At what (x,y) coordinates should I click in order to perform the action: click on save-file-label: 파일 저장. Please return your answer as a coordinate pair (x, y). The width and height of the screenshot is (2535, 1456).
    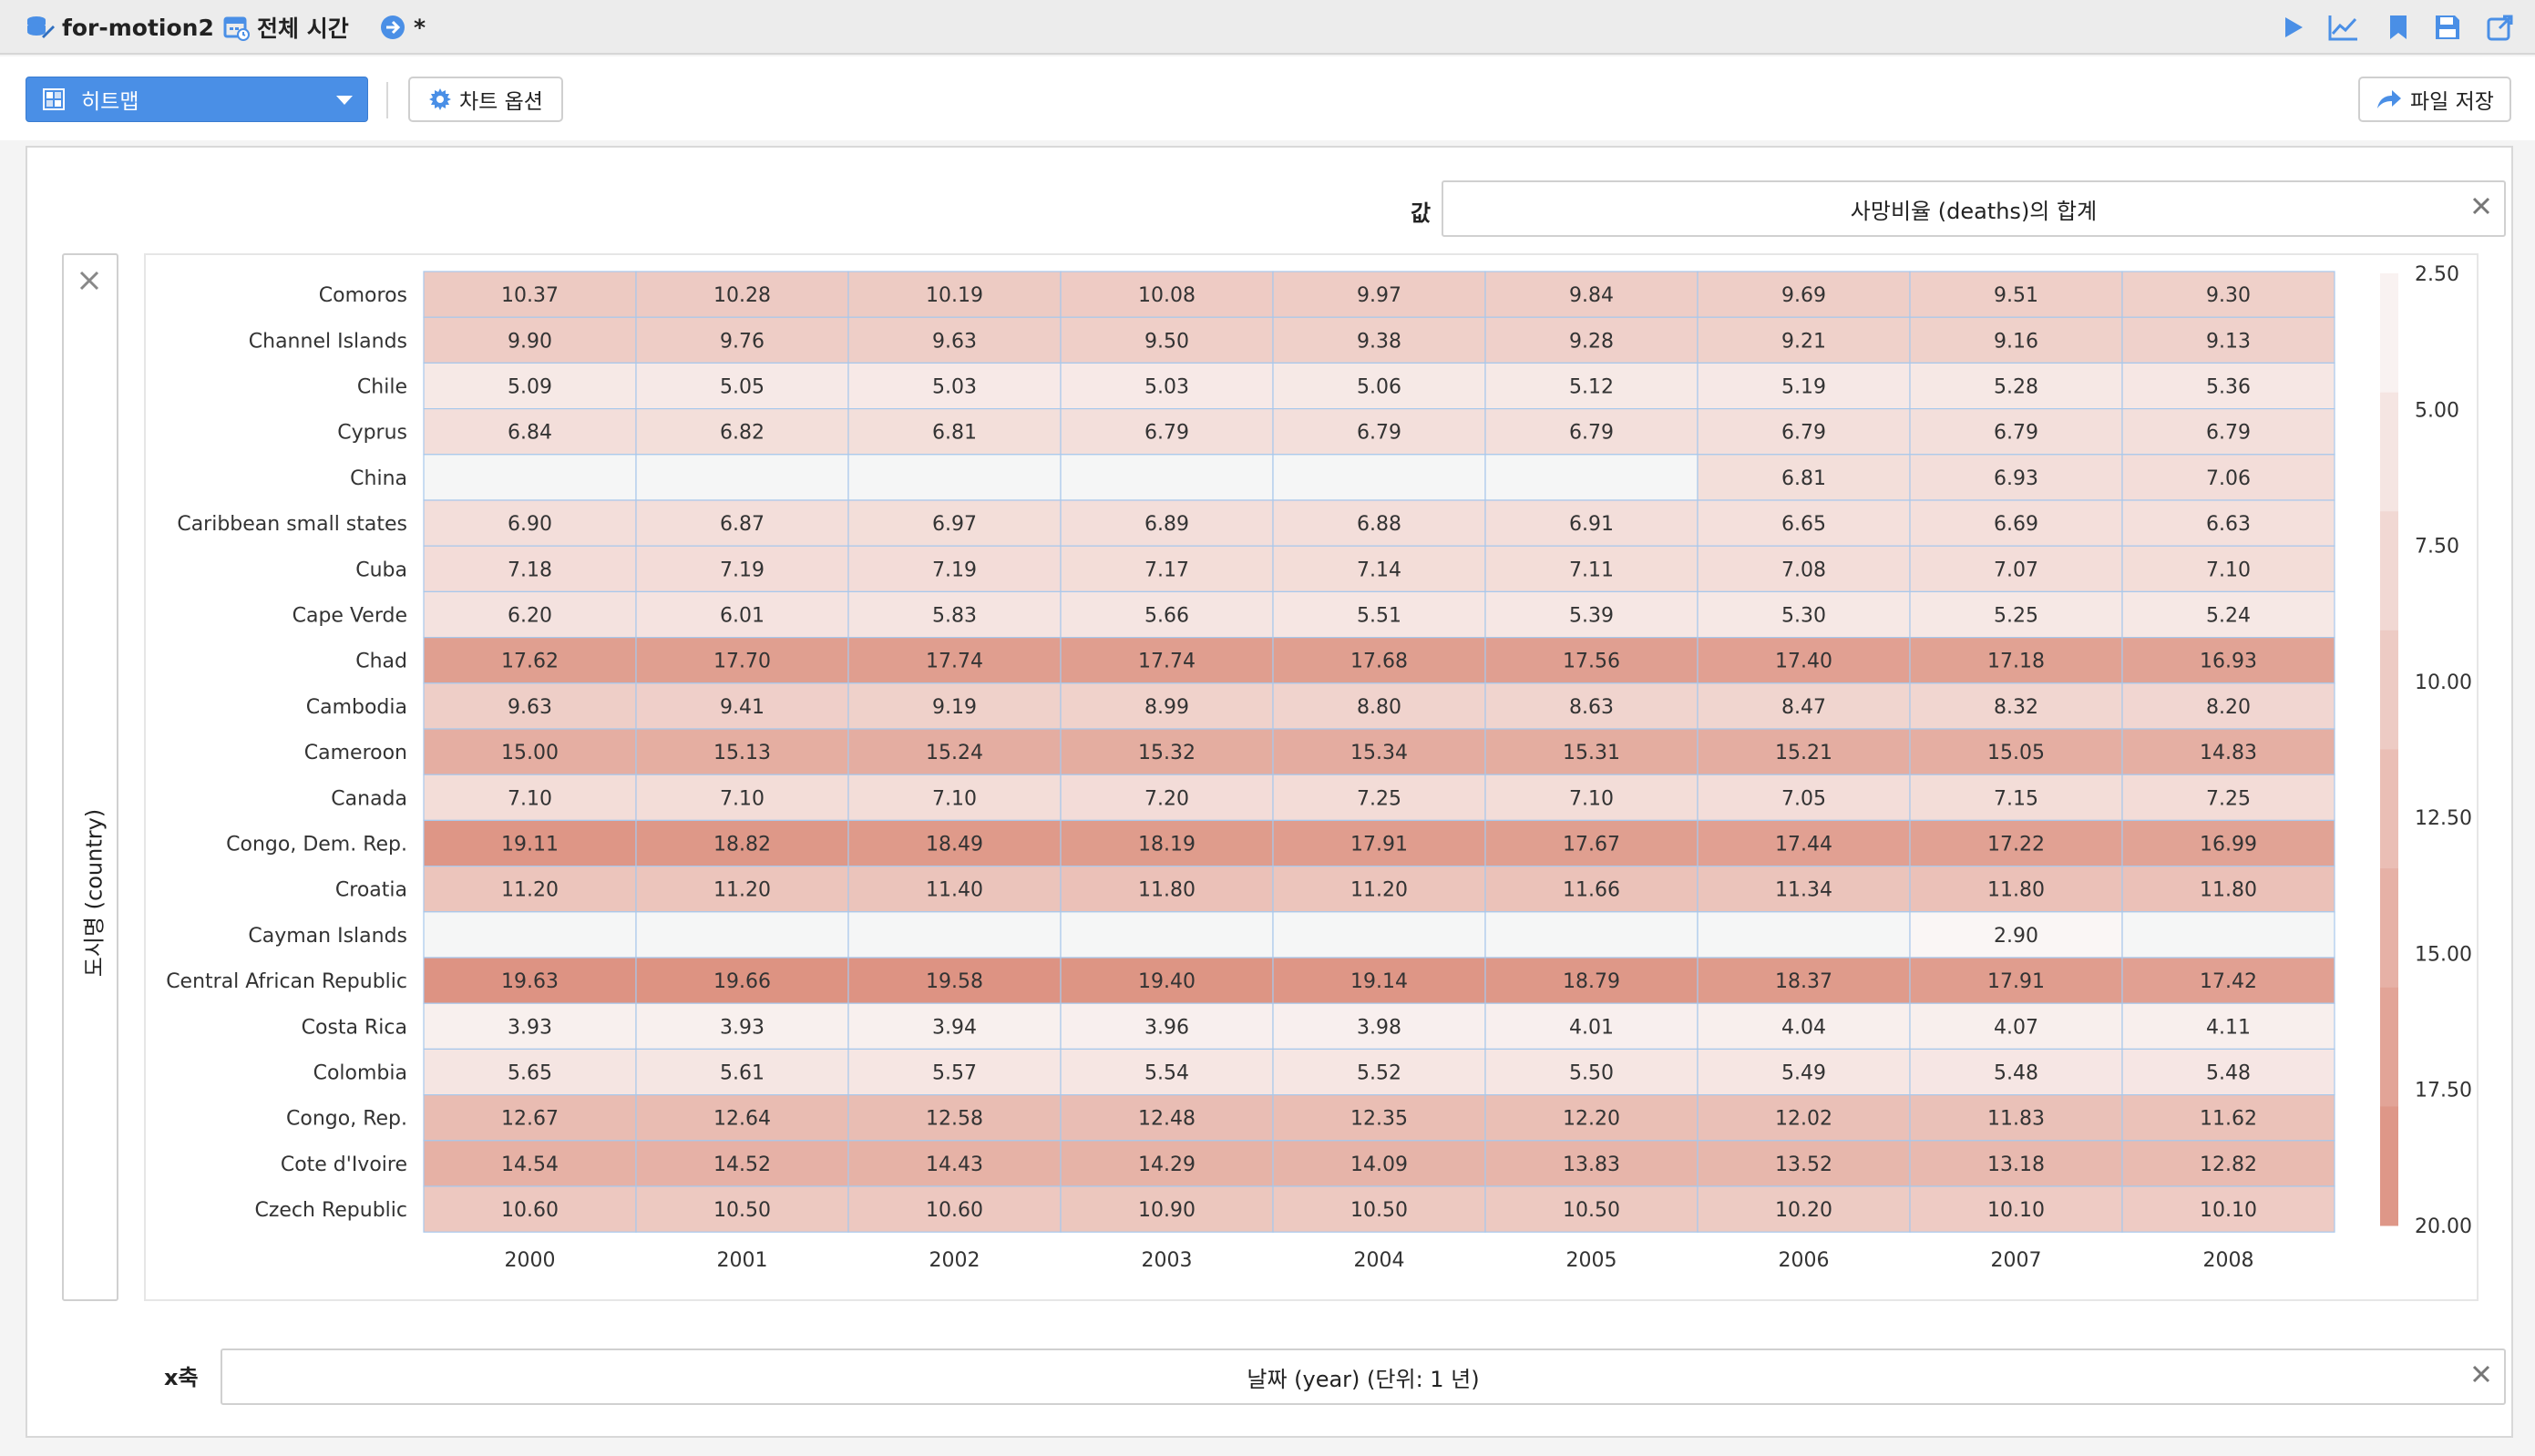
    Looking at the image, I should click on (2452, 102).